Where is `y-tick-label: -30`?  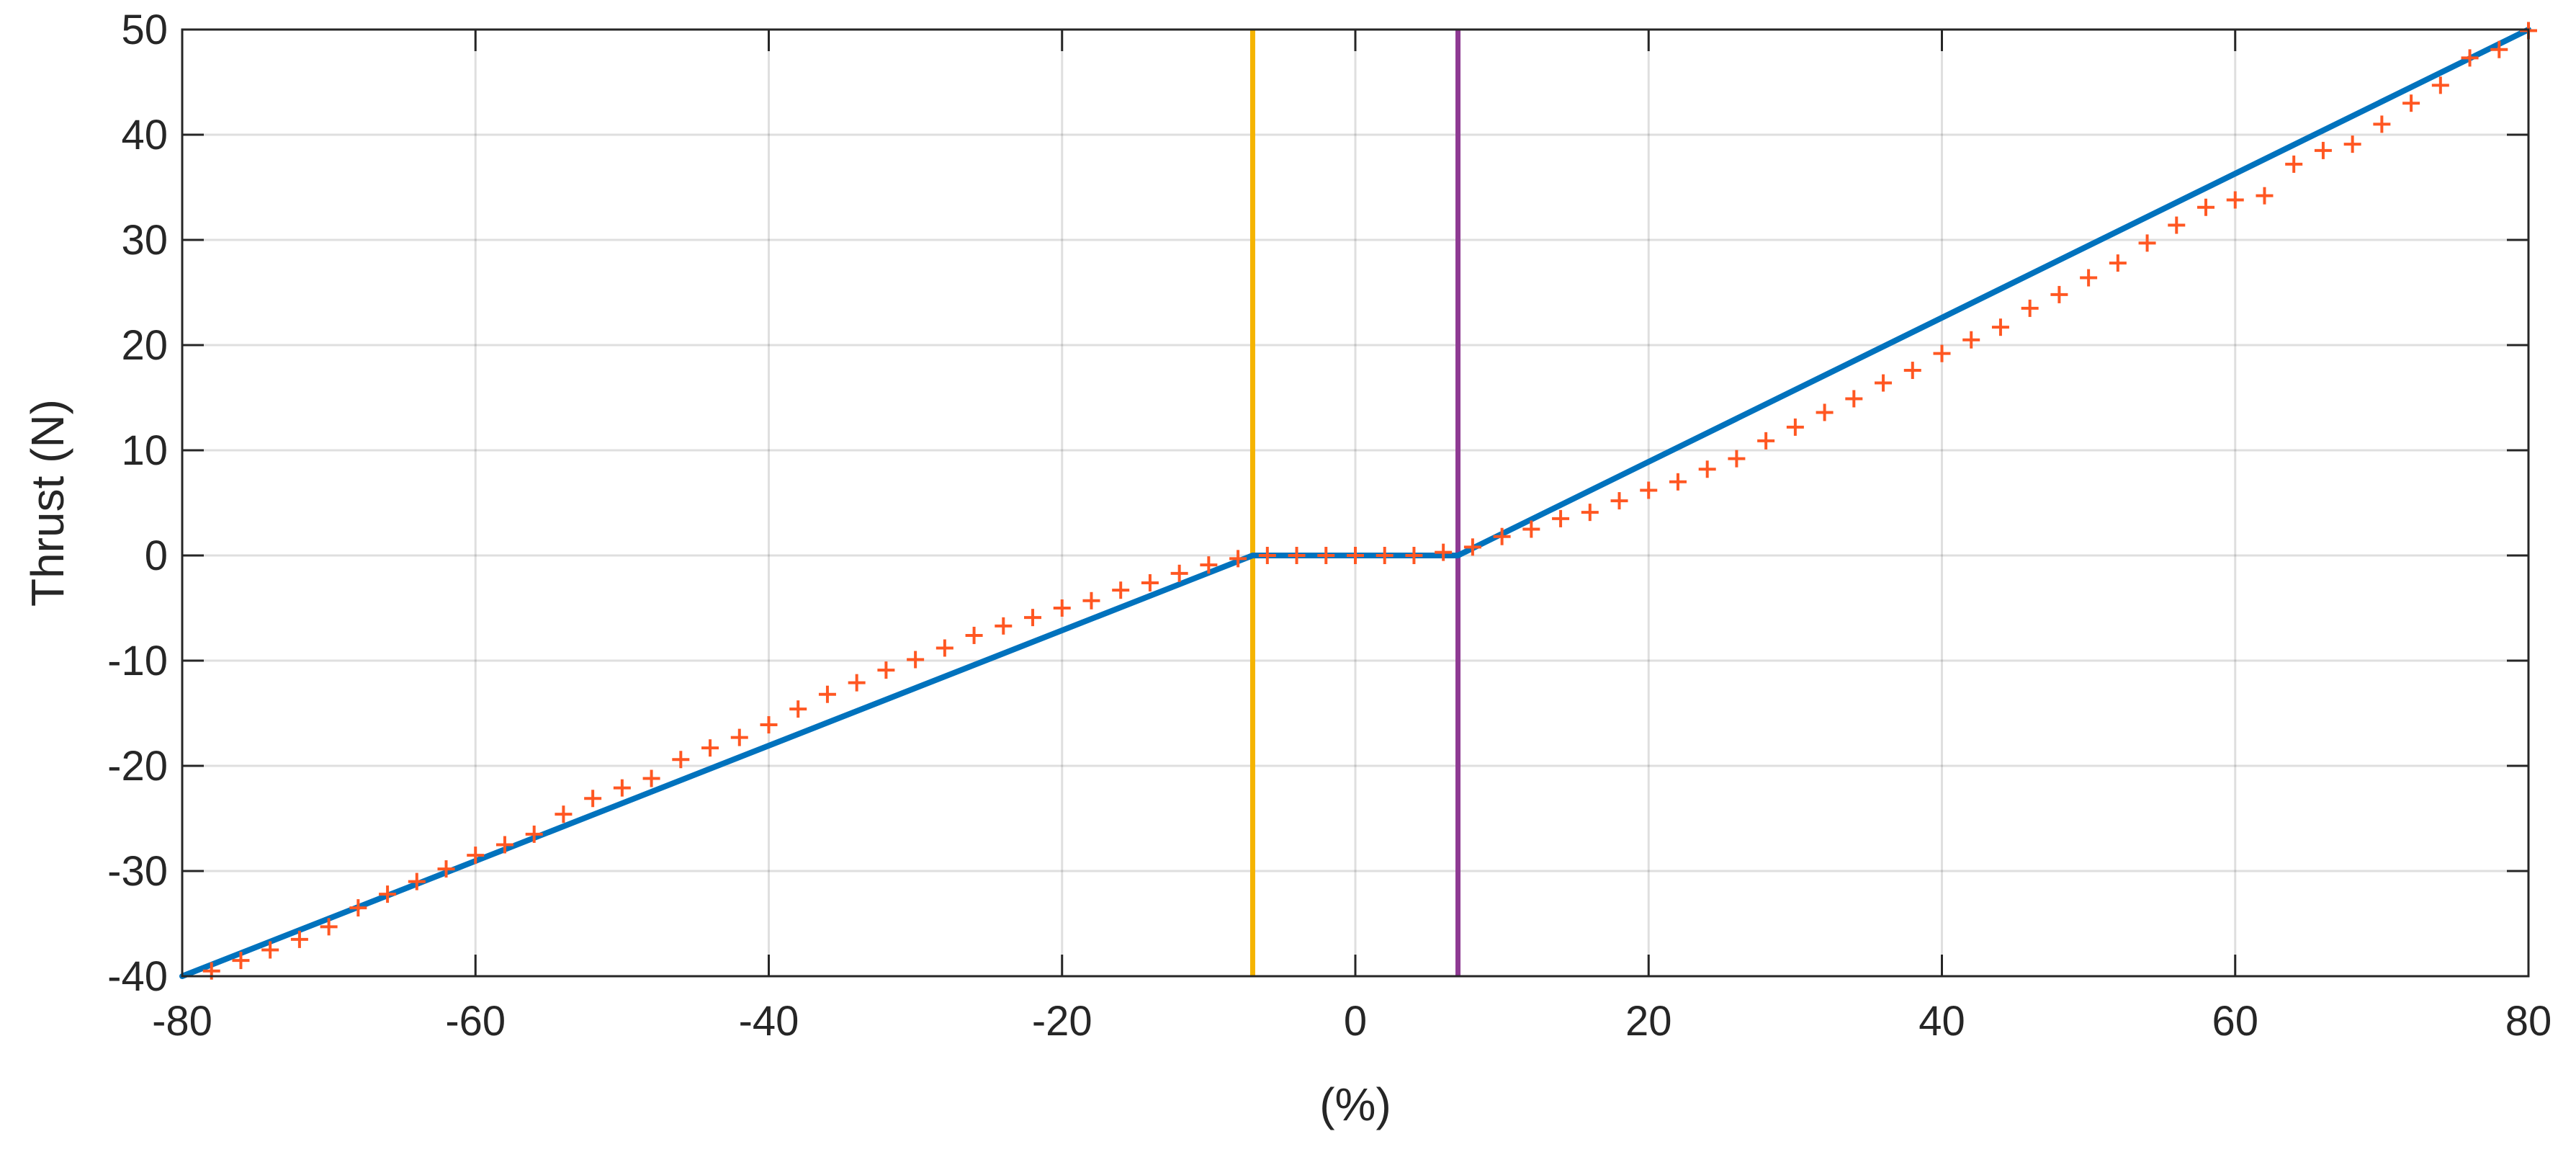
y-tick-label: -30 is located at coordinates (137, 871).